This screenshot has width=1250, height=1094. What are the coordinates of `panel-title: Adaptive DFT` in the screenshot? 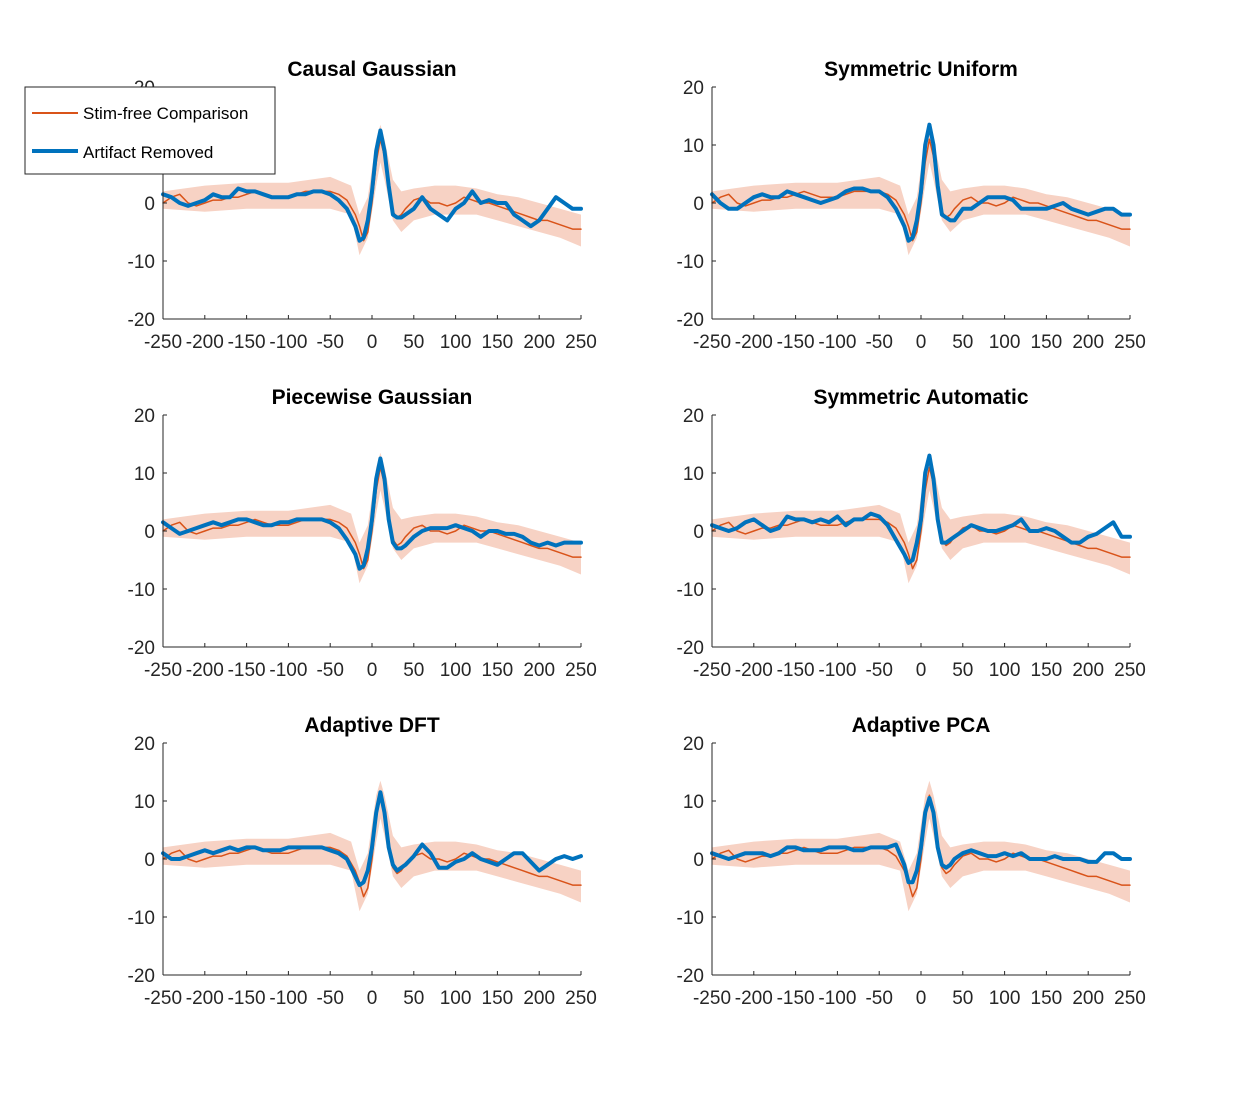 It's located at (372, 725).